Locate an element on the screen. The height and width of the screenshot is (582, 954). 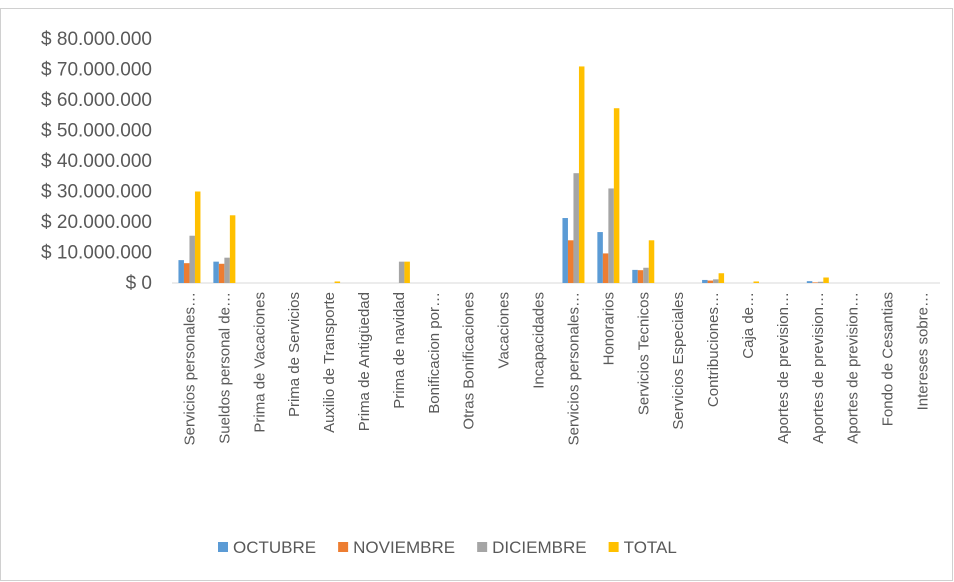
x-tick-label: Auxilio de Transporte is located at coordinates (329, 362).